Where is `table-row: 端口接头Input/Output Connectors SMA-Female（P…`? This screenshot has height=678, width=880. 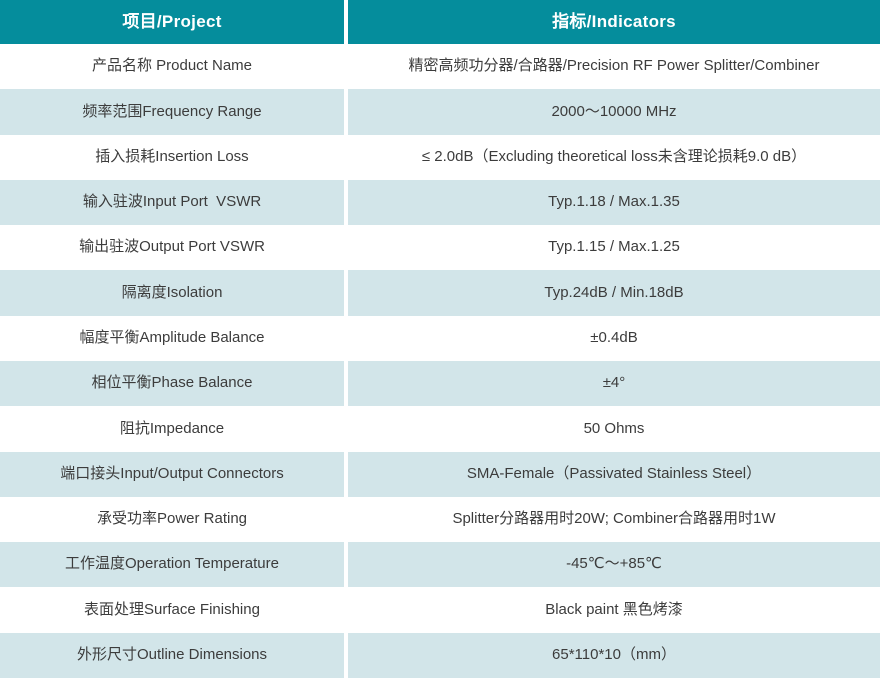 table-row: 端口接头Input/Output Connectors SMA-Female（P… is located at coordinates (440, 474).